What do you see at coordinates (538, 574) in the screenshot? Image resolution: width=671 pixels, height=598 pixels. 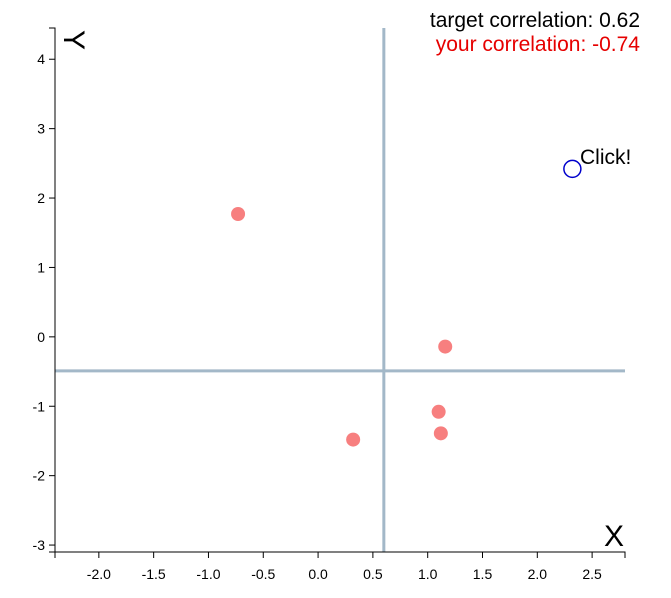 I see `x-tick-label: 2.0` at bounding box center [538, 574].